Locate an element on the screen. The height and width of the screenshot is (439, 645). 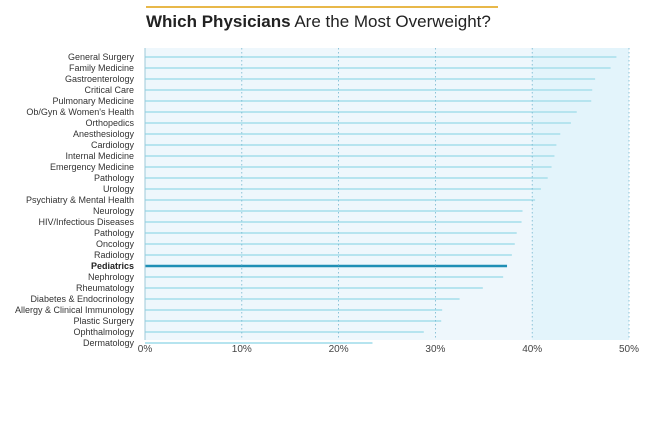
chart-title-rest: Are the Most Overweight? is located at coordinates (390, 21).